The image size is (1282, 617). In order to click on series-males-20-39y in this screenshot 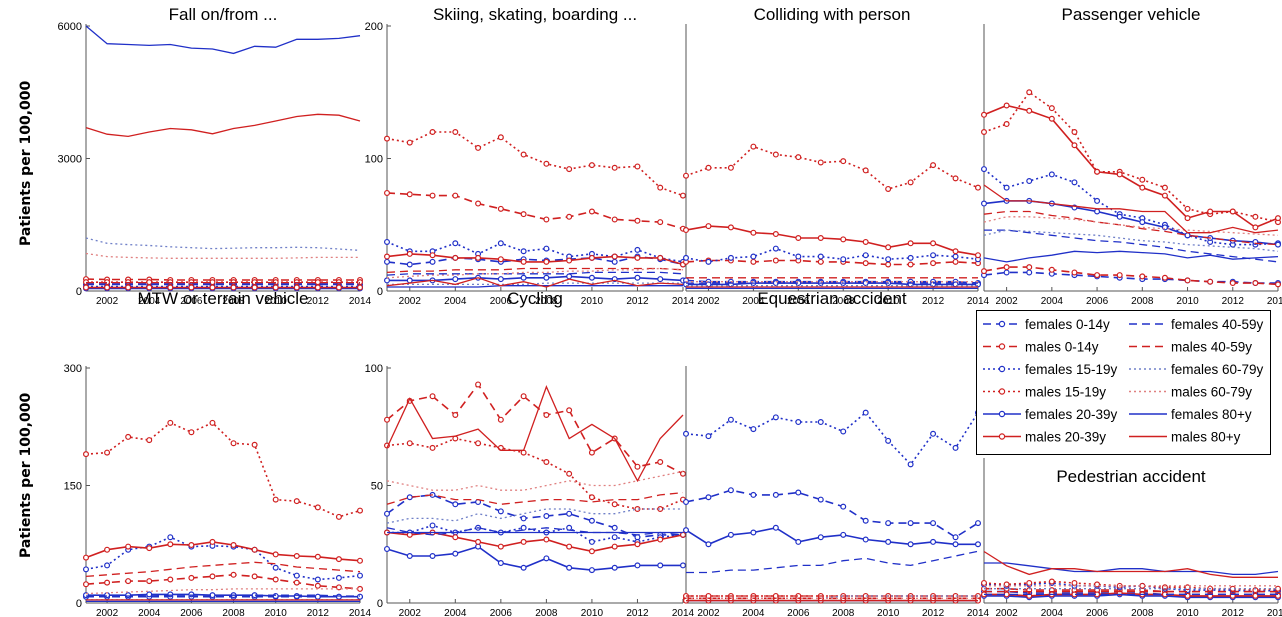, I will do `click(535, 259)`.